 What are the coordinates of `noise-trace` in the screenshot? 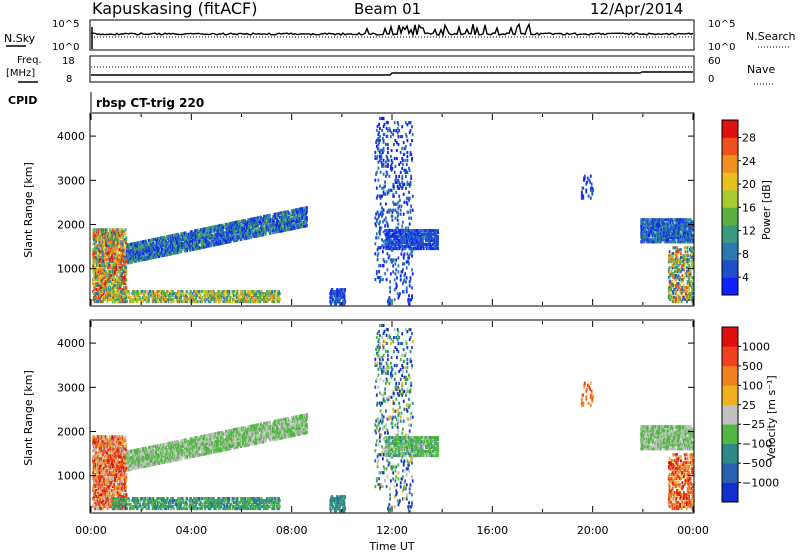 It's located at (392, 35).